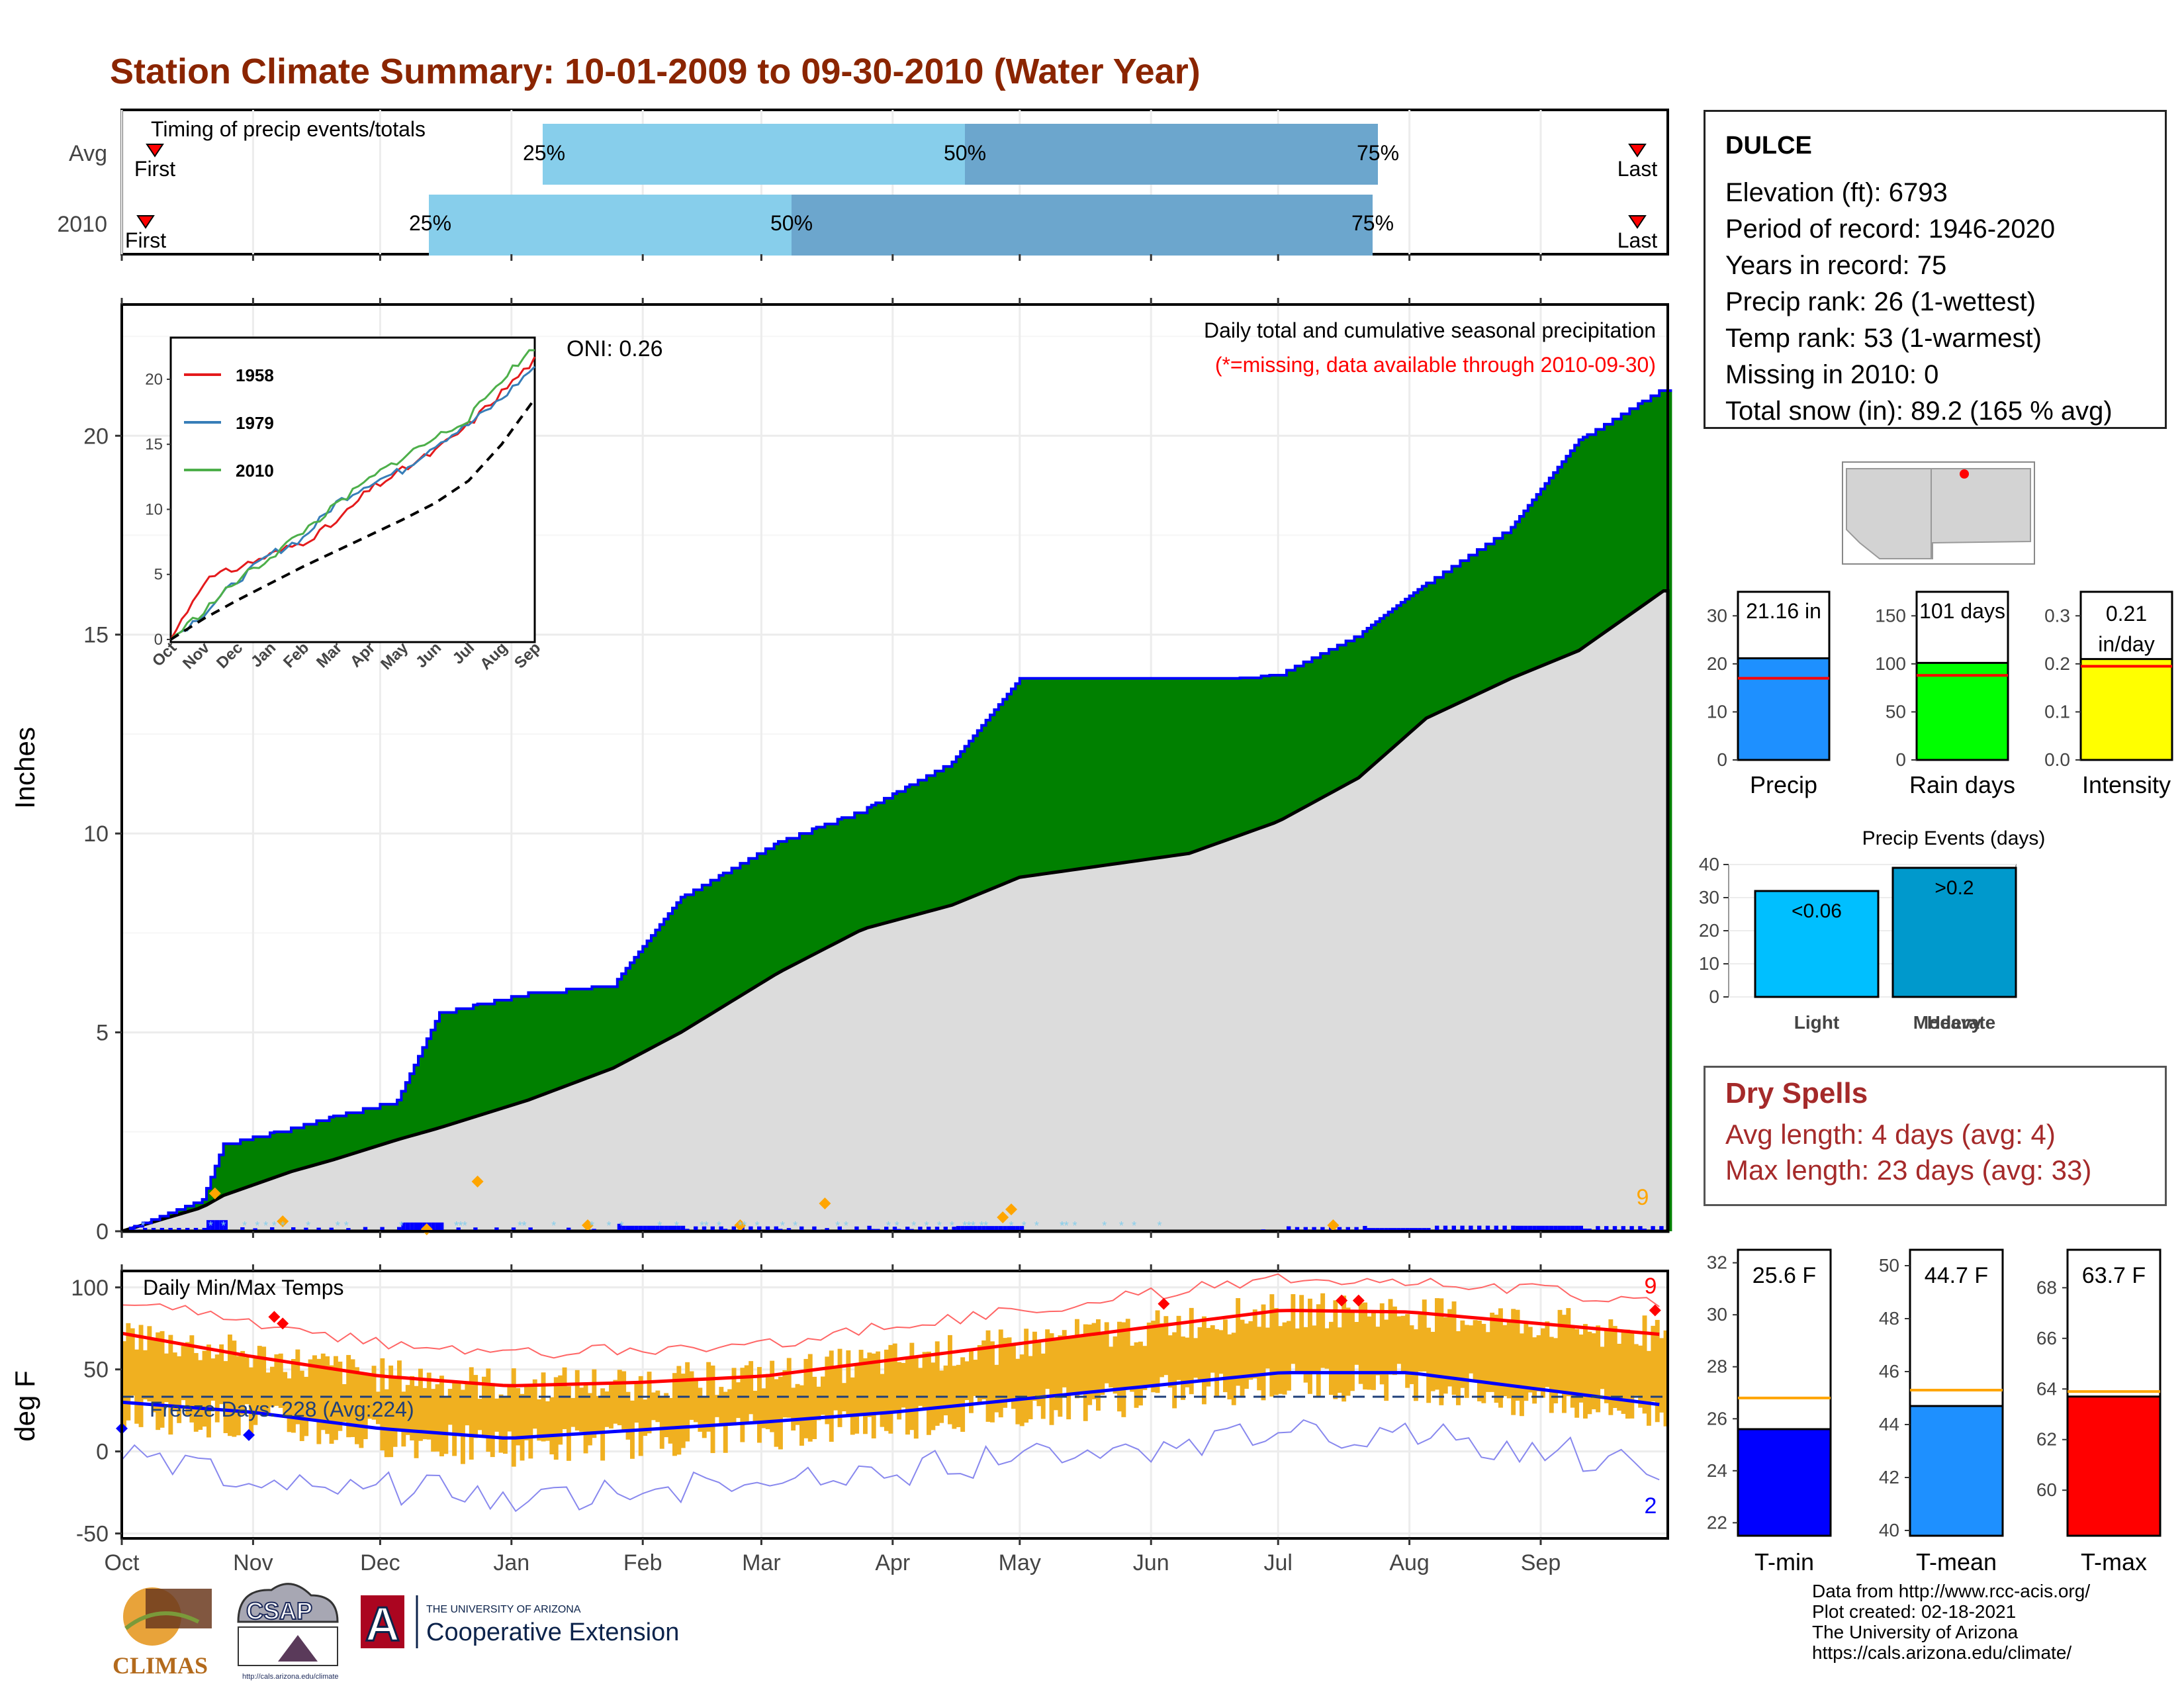  What do you see at coordinates (1717, 1470) in the screenshot?
I see `temp-gauge-tick-label: 24` at bounding box center [1717, 1470].